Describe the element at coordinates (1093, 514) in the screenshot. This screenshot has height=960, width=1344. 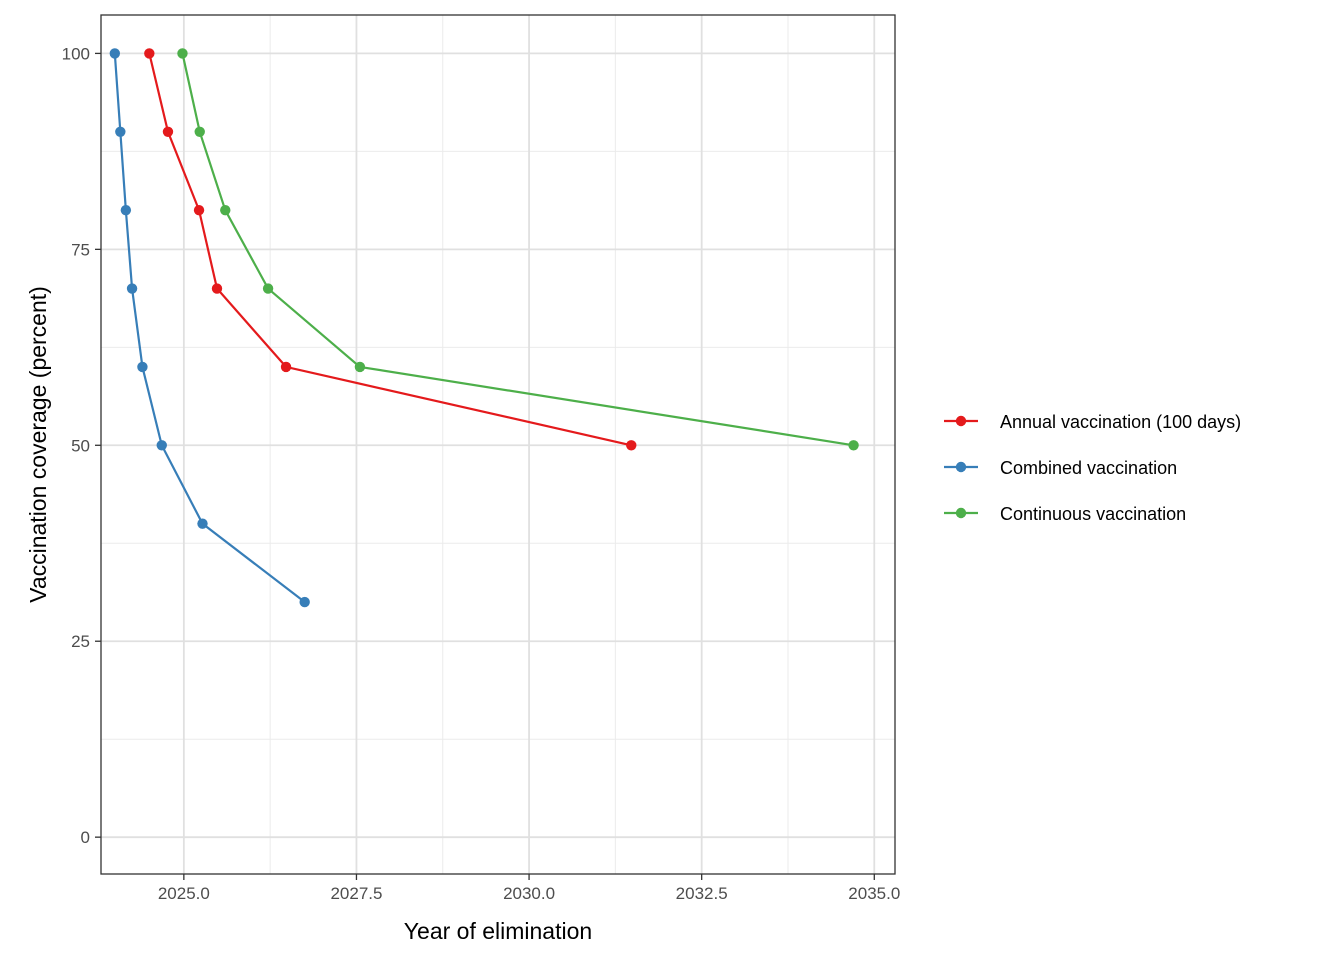
I see `legend-label: Continuous vaccination` at that location.